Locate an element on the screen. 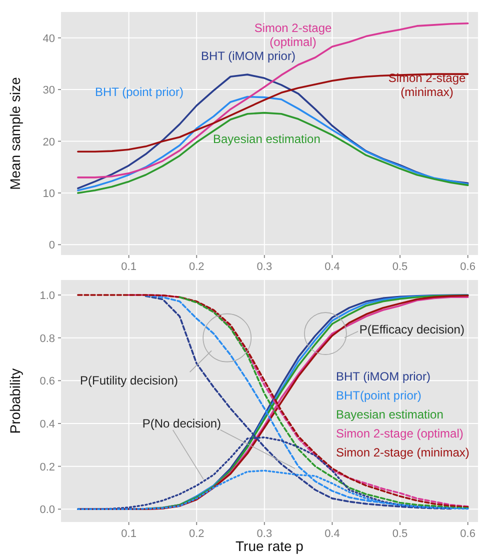  series-label: Bayesian estimation is located at coordinates (266, 139).